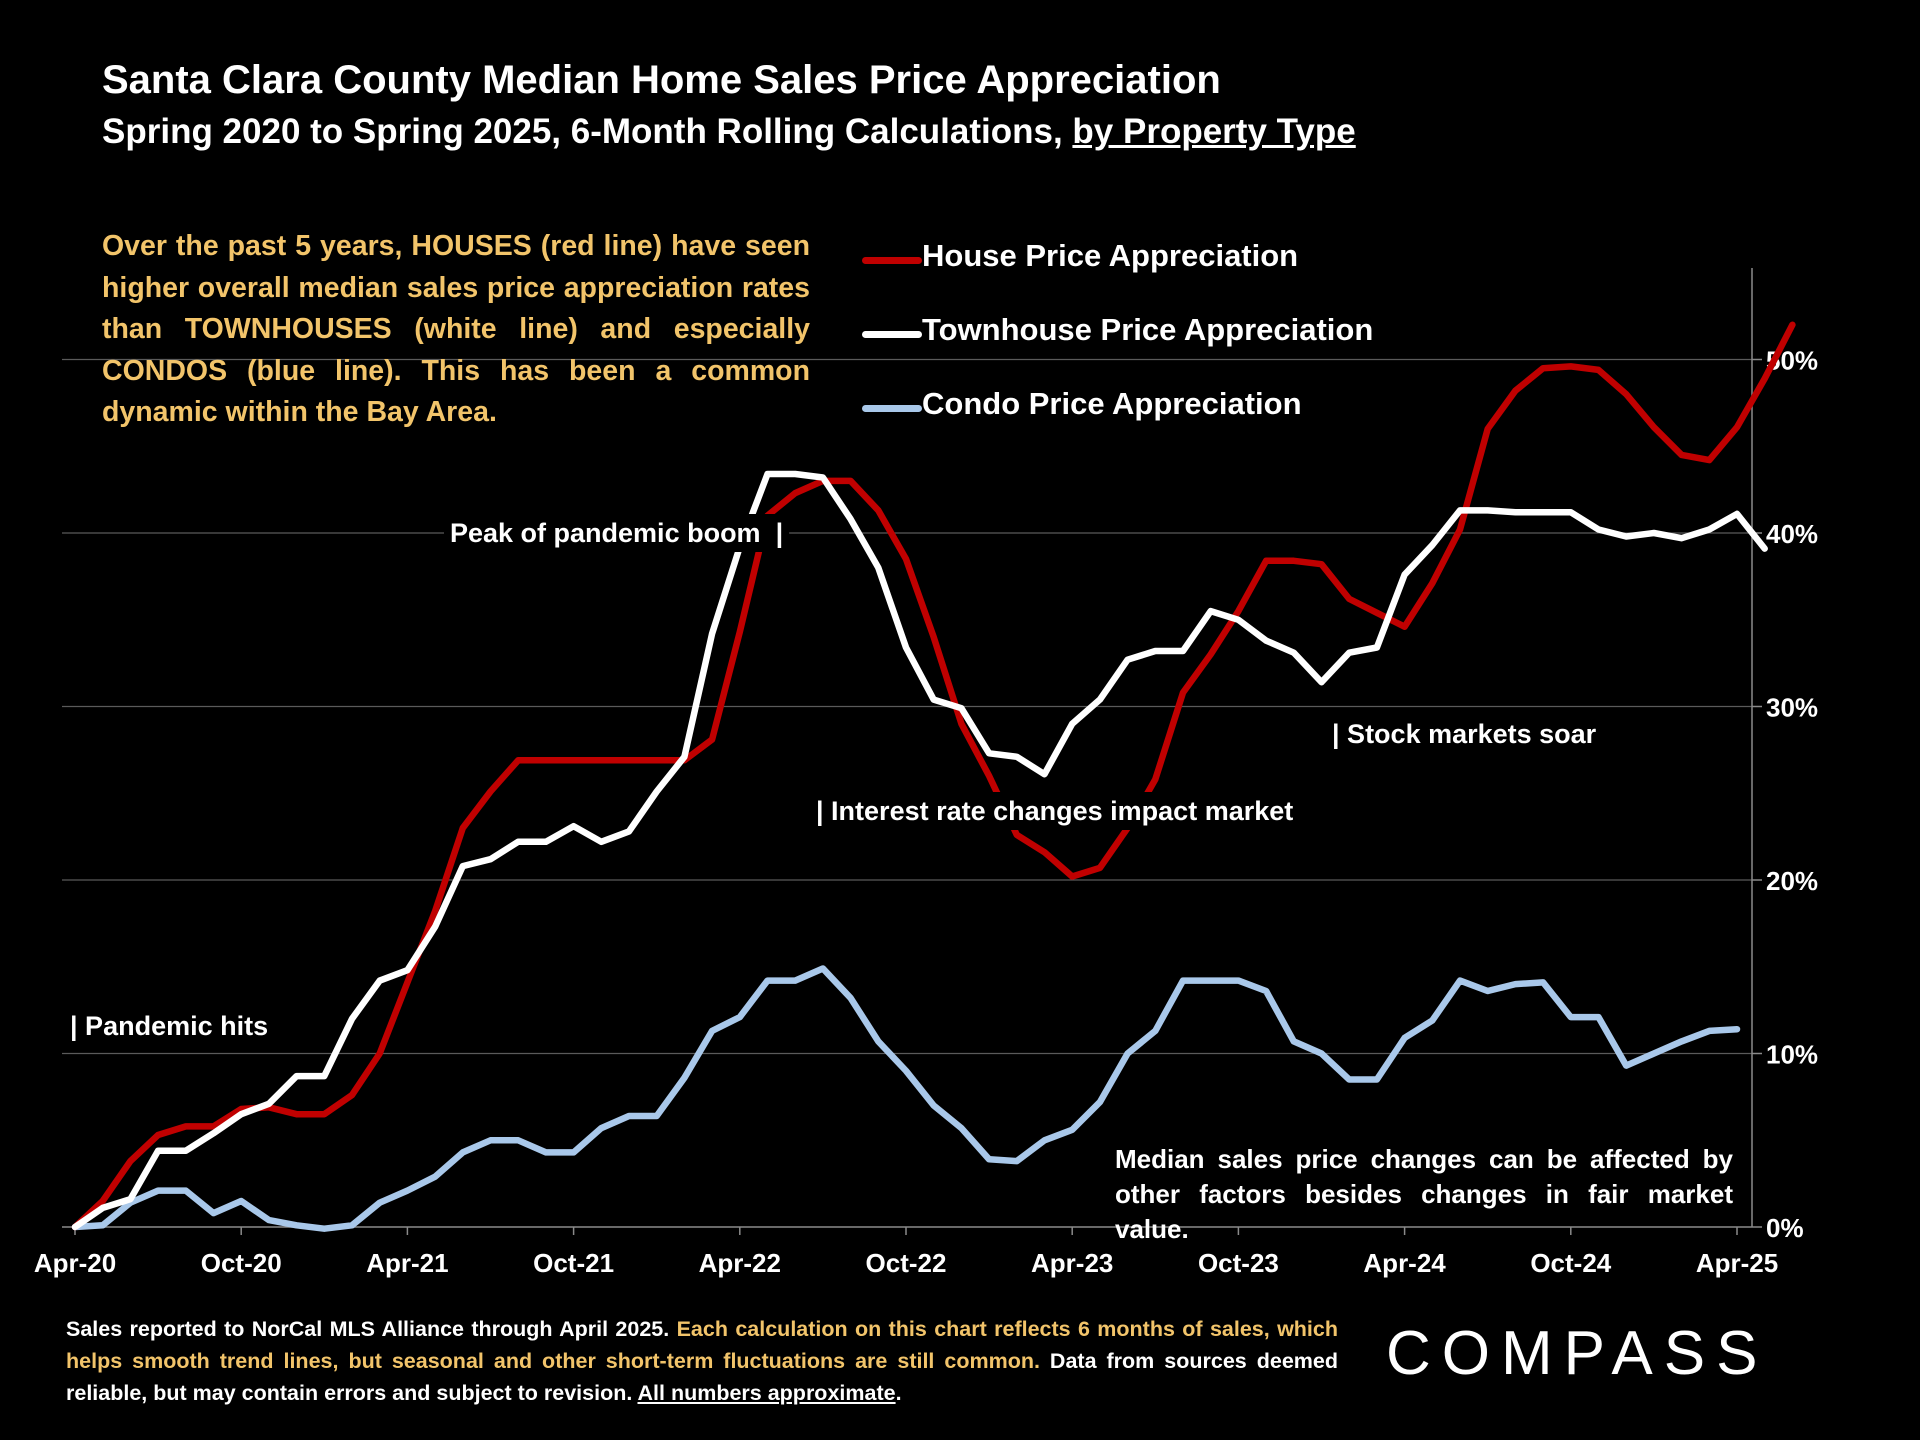  What do you see at coordinates (169, 1026) in the screenshot?
I see `annotation-pandemic: | Pandemic hits` at bounding box center [169, 1026].